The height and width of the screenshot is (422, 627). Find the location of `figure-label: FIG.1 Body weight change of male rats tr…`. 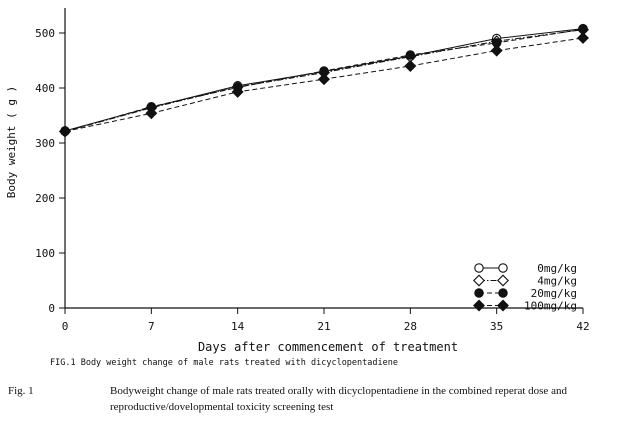

figure-label: FIG.1 Body weight change of male rats tr… is located at coordinates (224, 363).